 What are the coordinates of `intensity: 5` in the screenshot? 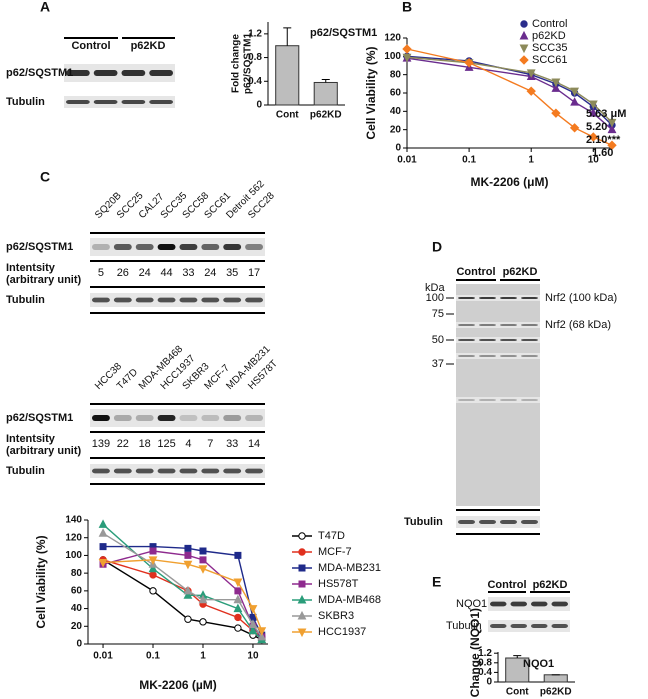 It's located at (101, 273).